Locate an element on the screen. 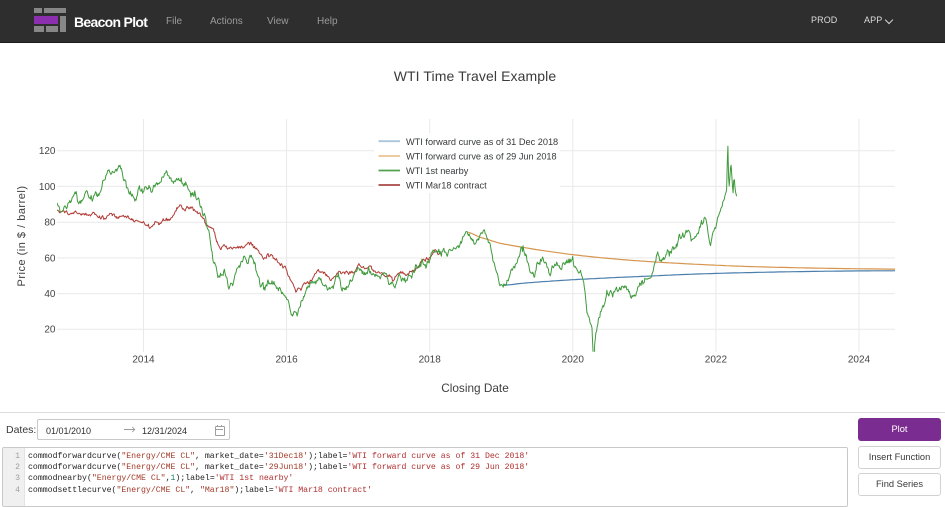 Image resolution: width=945 pixels, height=507 pixels. svg-text: 2024 is located at coordinates (859, 360).